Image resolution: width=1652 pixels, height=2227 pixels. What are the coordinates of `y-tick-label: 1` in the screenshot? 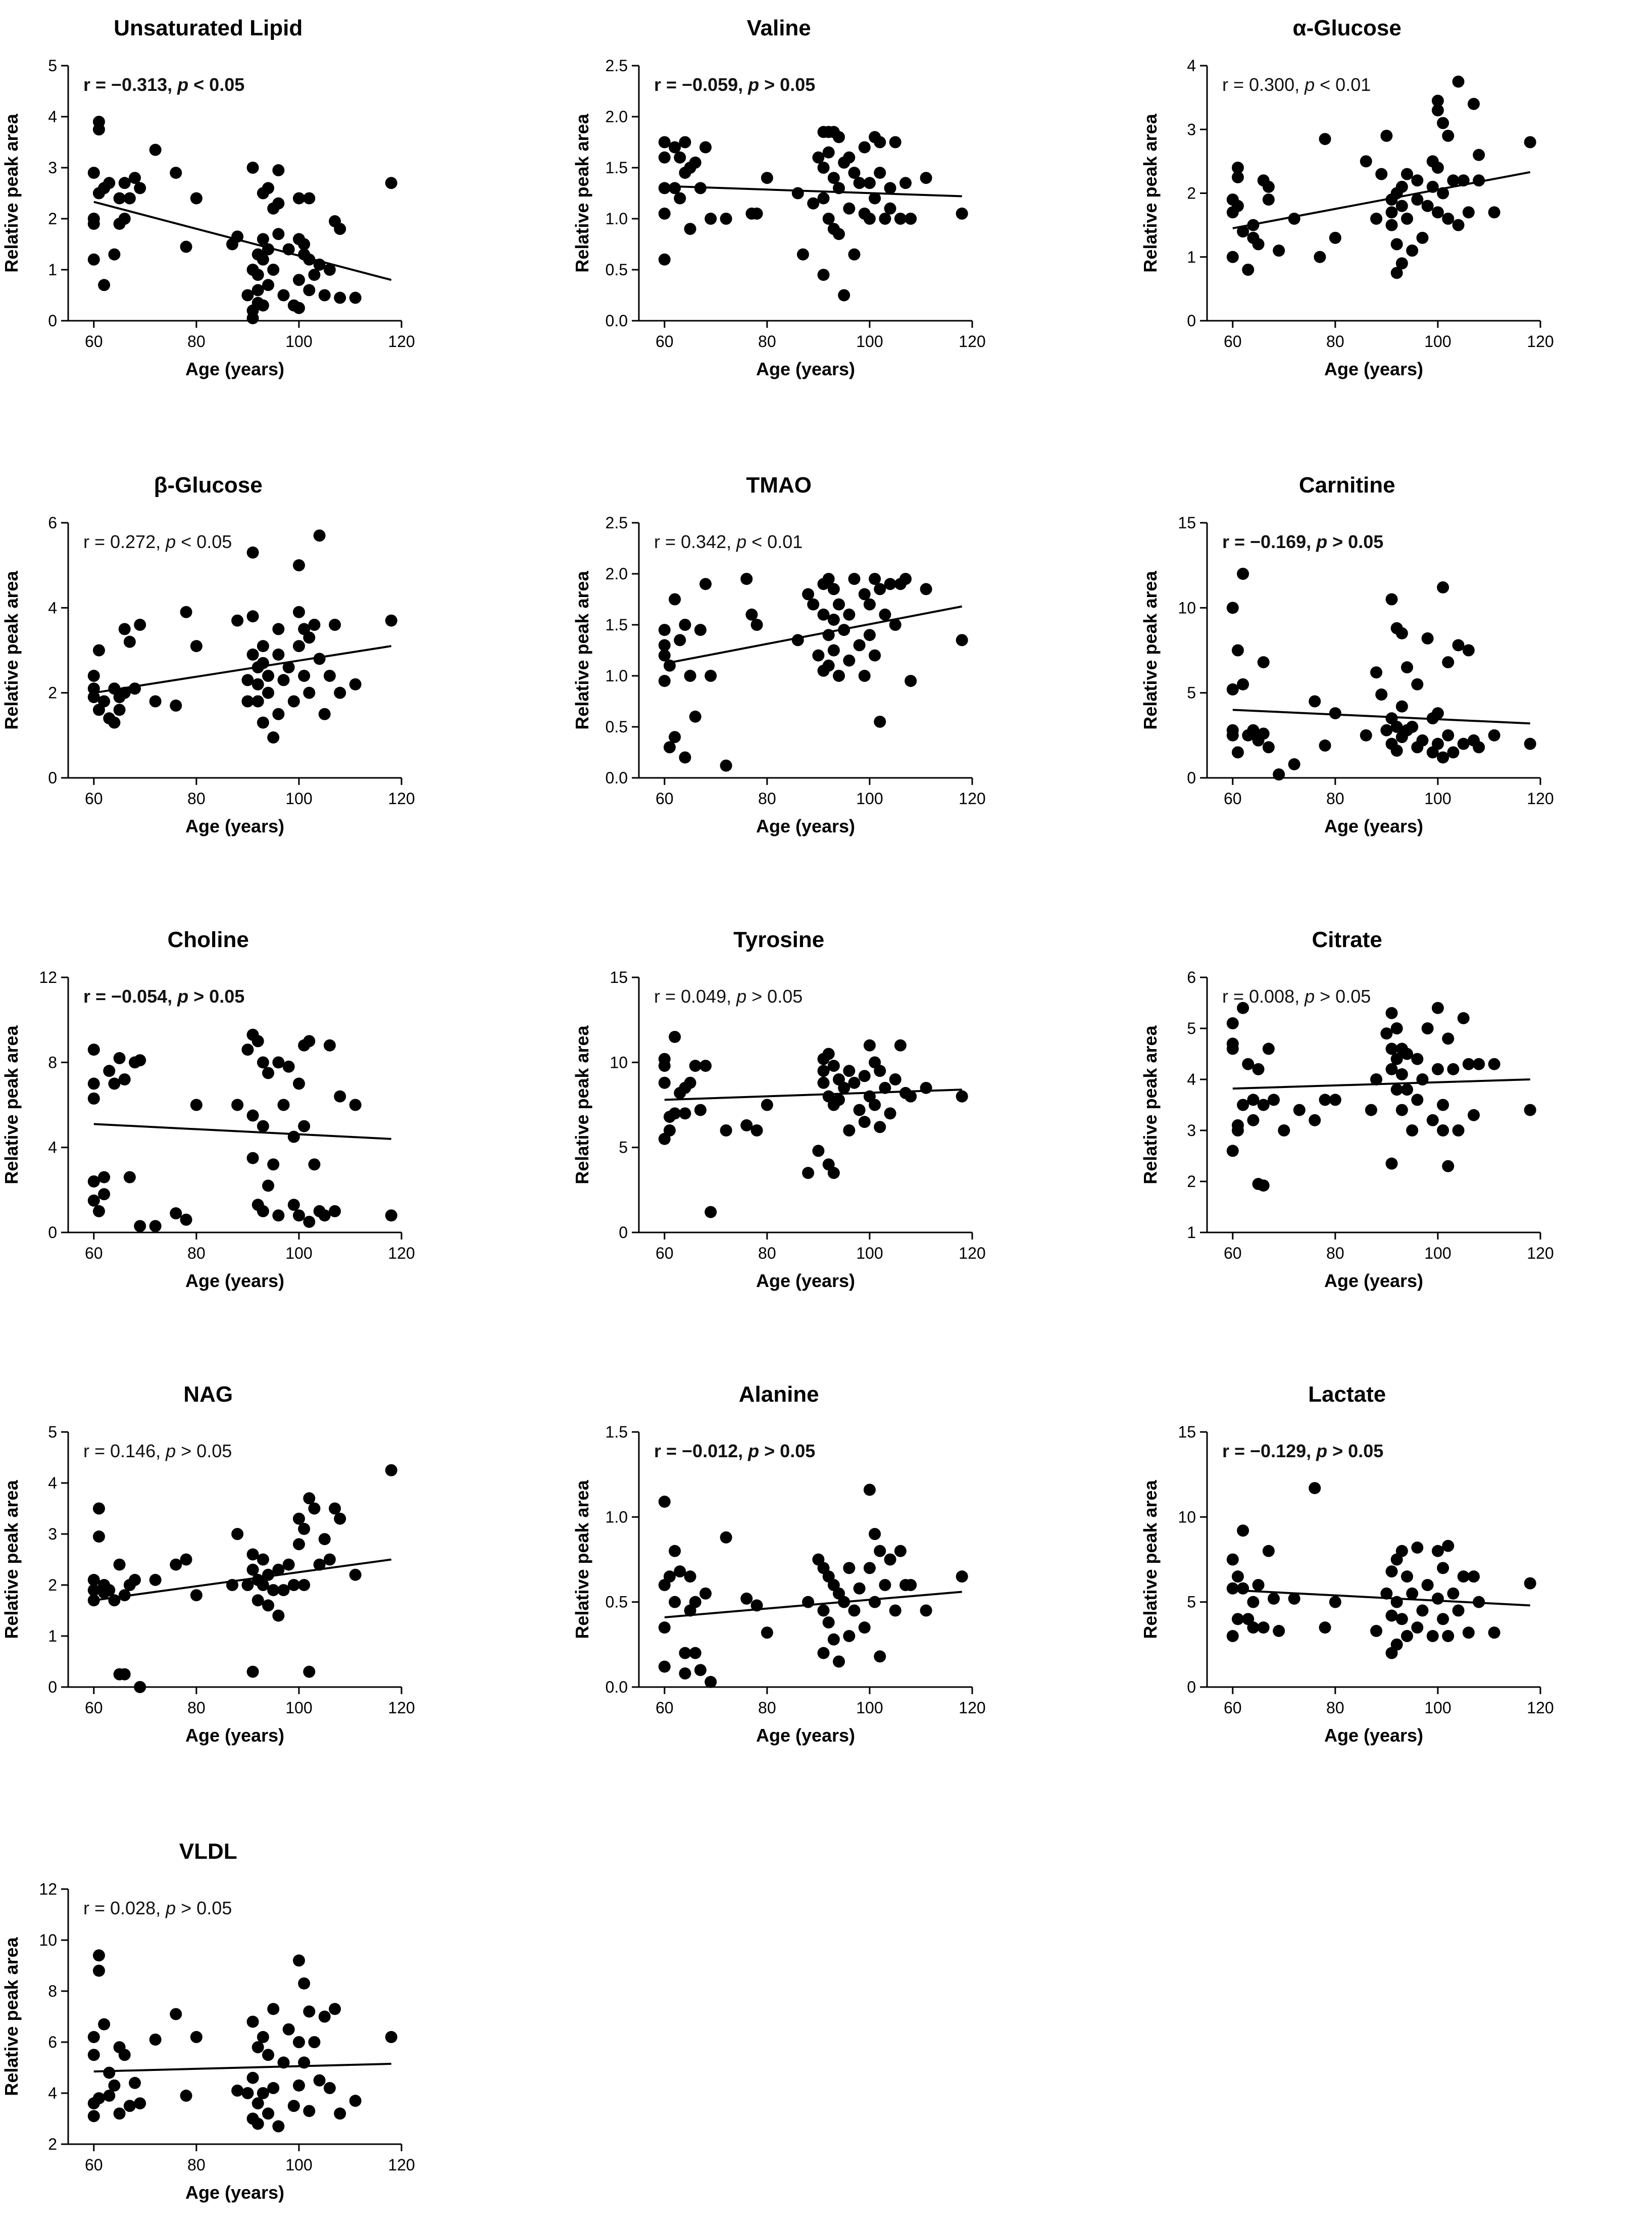 It's located at (53, 1636).